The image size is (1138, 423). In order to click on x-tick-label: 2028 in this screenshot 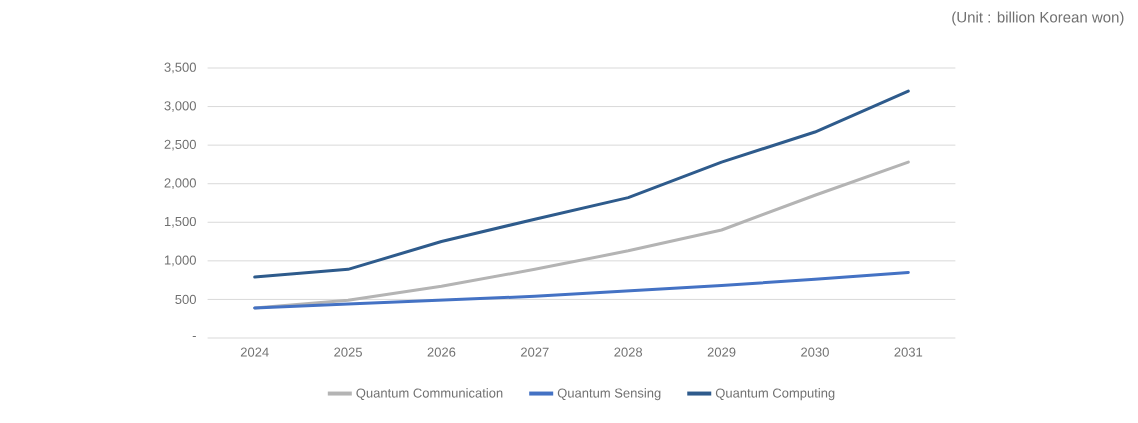, I will do `click(628, 352)`.